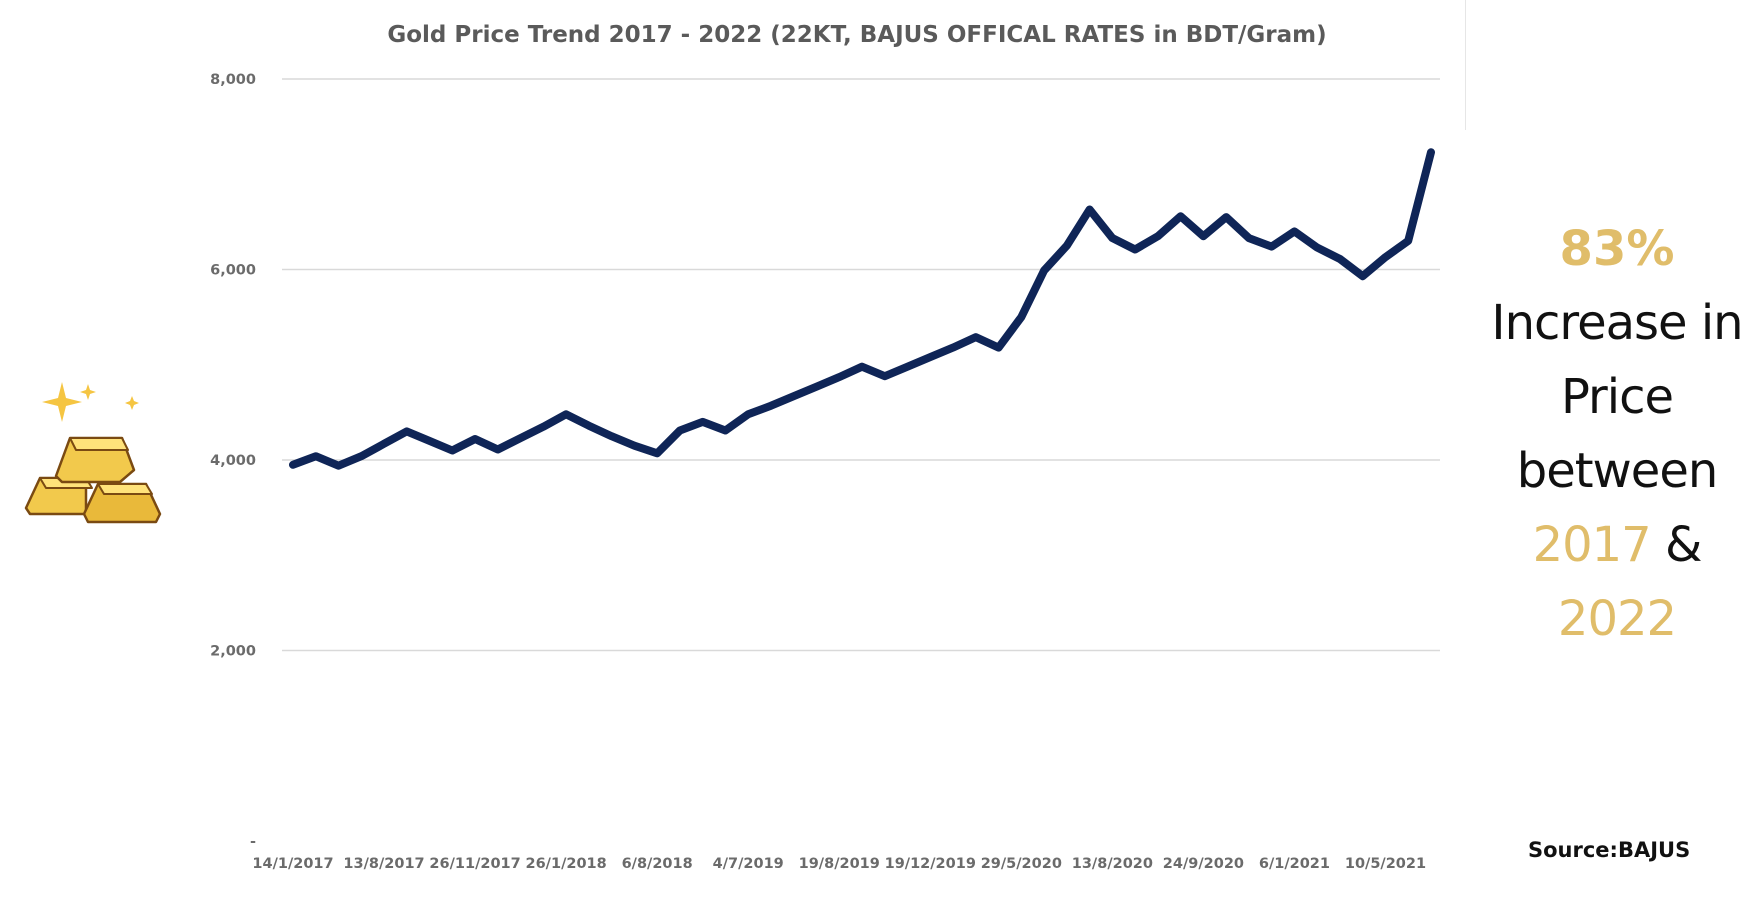 The height and width of the screenshot is (898, 1764). Describe the element at coordinates (1617, 471) in the screenshot. I see `summary-line-3: between` at that location.